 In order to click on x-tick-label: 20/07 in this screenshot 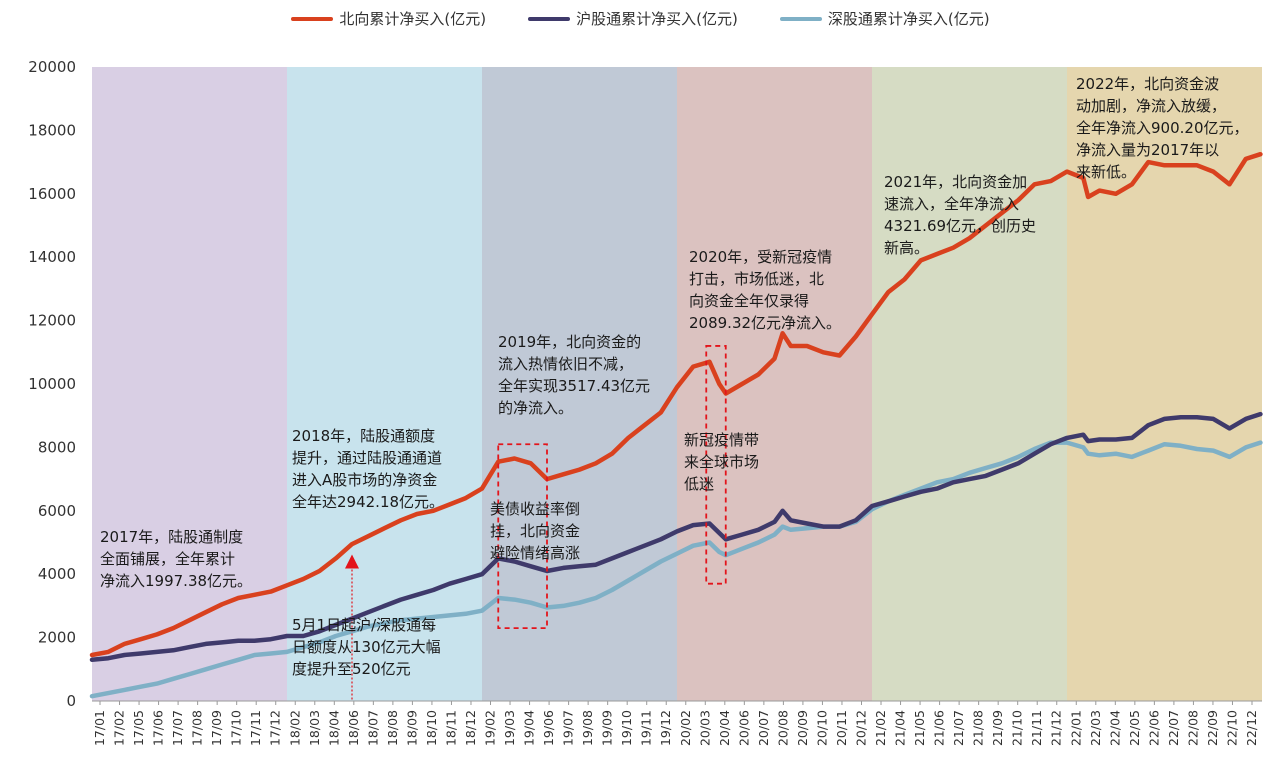, I will do `click(763, 728)`.